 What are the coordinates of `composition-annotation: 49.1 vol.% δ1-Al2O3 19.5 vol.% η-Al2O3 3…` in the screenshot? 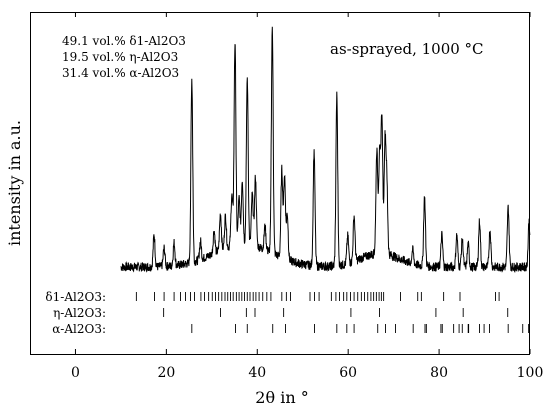 It's located at (124, 57).